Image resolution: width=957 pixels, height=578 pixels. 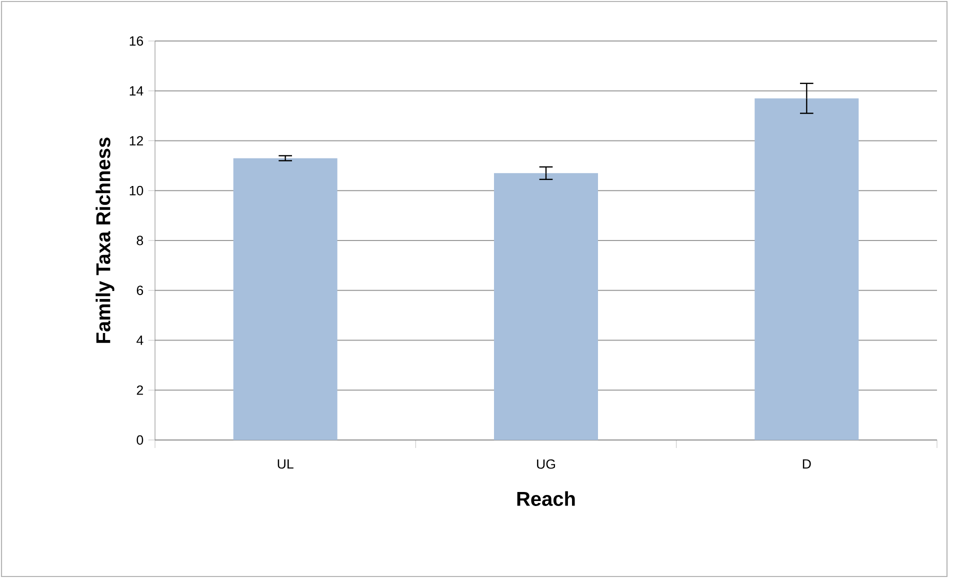 What do you see at coordinates (105, 240) in the screenshot?
I see `y-axis-title: Family Taxa Richness` at bounding box center [105, 240].